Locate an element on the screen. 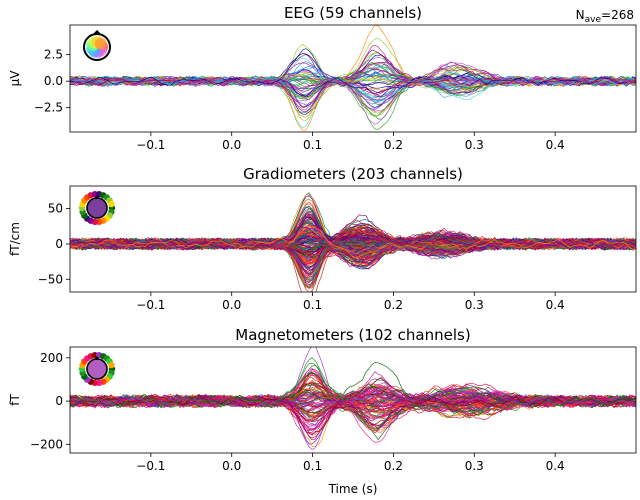 The width and height of the screenshot is (640, 500). nave-label: Nave=268 is located at coordinates (605, 16).